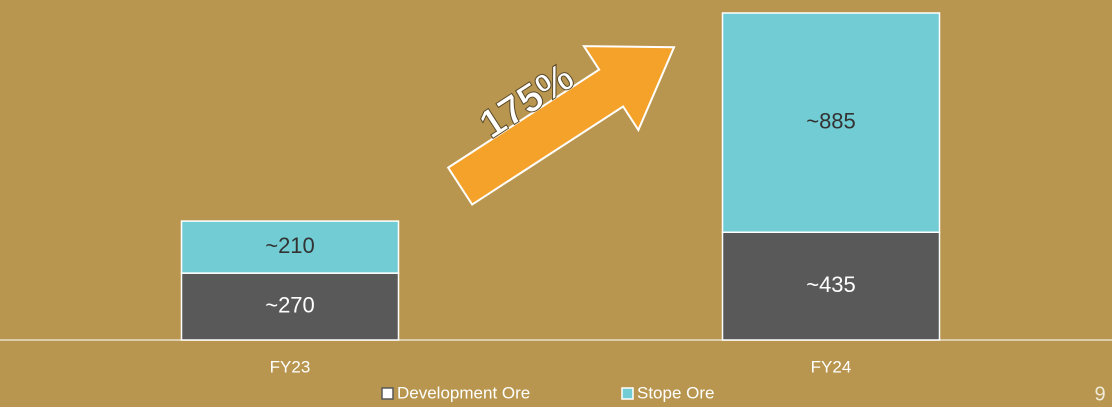 The height and width of the screenshot is (407, 1112). Describe the element at coordinates (290, 366) in the screenshot. I see `x-tick-label: FY23` at that location.